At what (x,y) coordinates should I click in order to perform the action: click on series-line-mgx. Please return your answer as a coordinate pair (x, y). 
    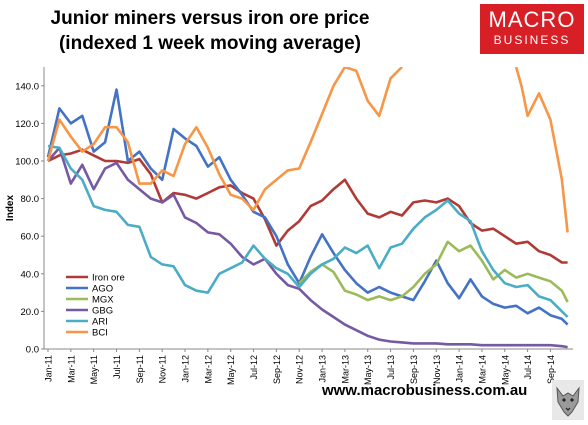
    Looking at the image, I should click on (433, 271).